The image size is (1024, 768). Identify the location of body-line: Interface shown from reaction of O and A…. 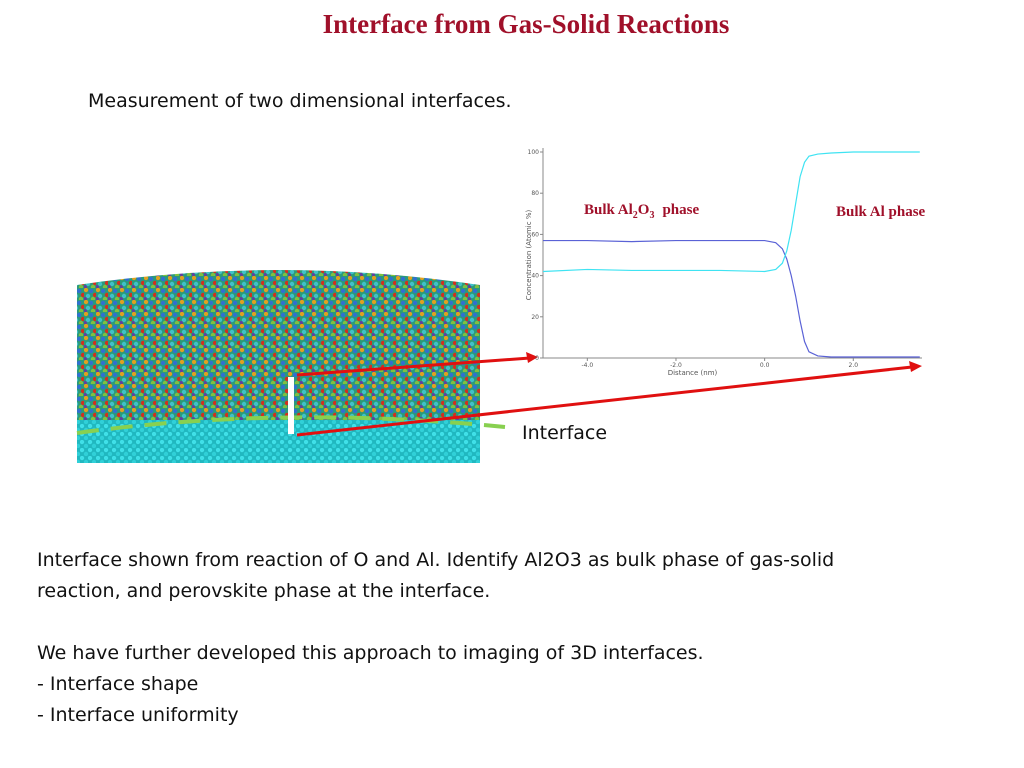
(435, 560).